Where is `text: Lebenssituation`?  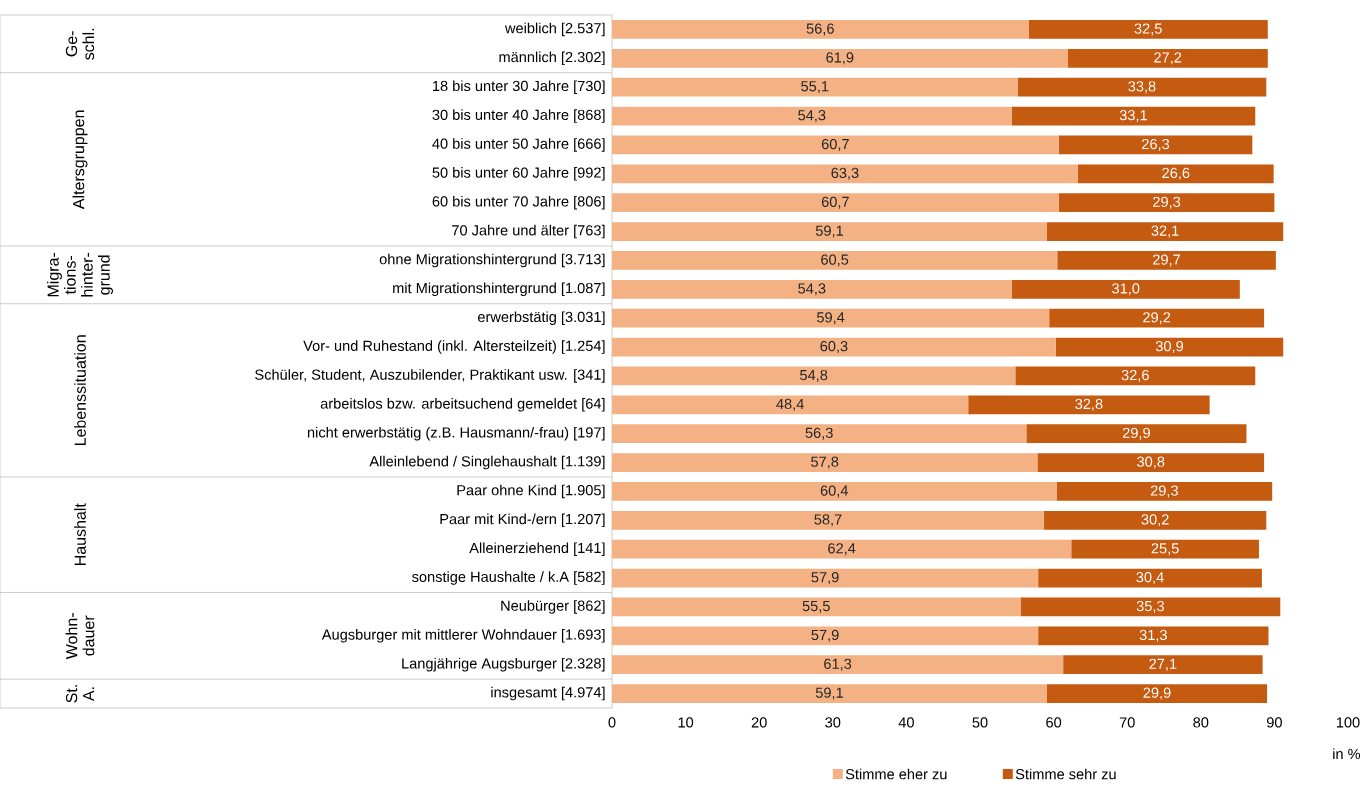 text: Lebenssituation is located at coordinates (80, 390).